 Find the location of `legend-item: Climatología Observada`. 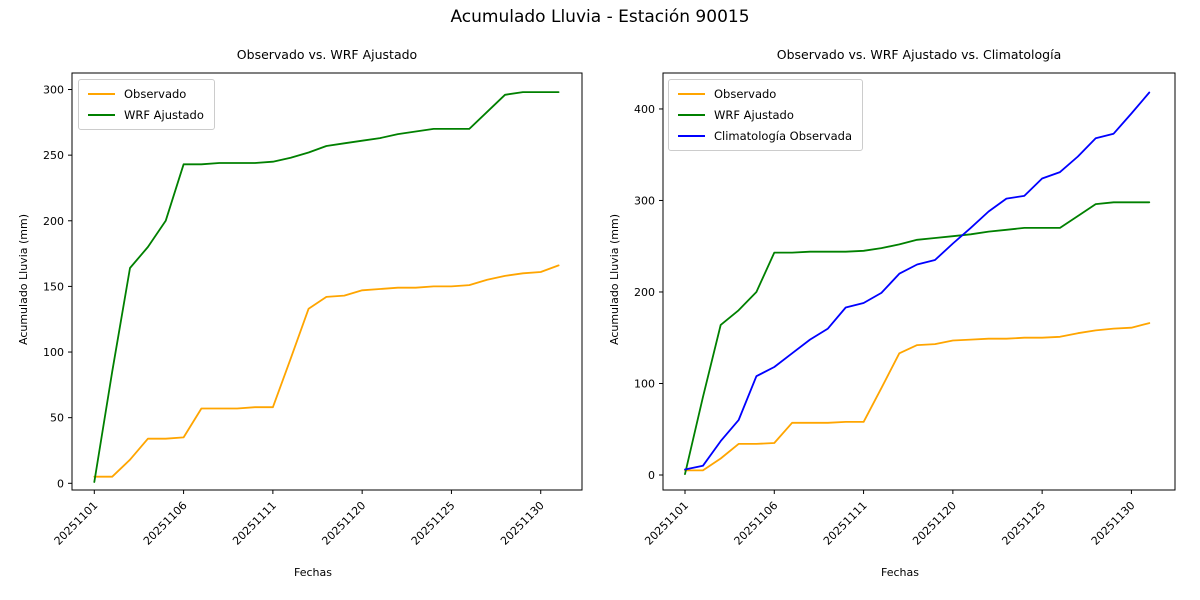

legend-item: Climatología Observada is located at coordinates (765, 136).